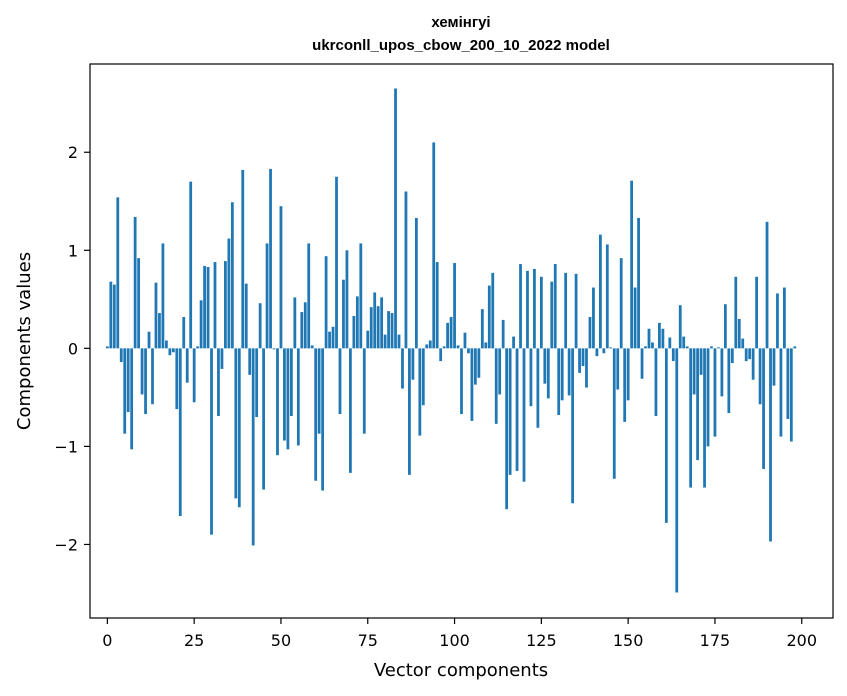 The width and height of the screenshot is (847, 696). I want to click on x-tick-label: 150, so click(628, 640).